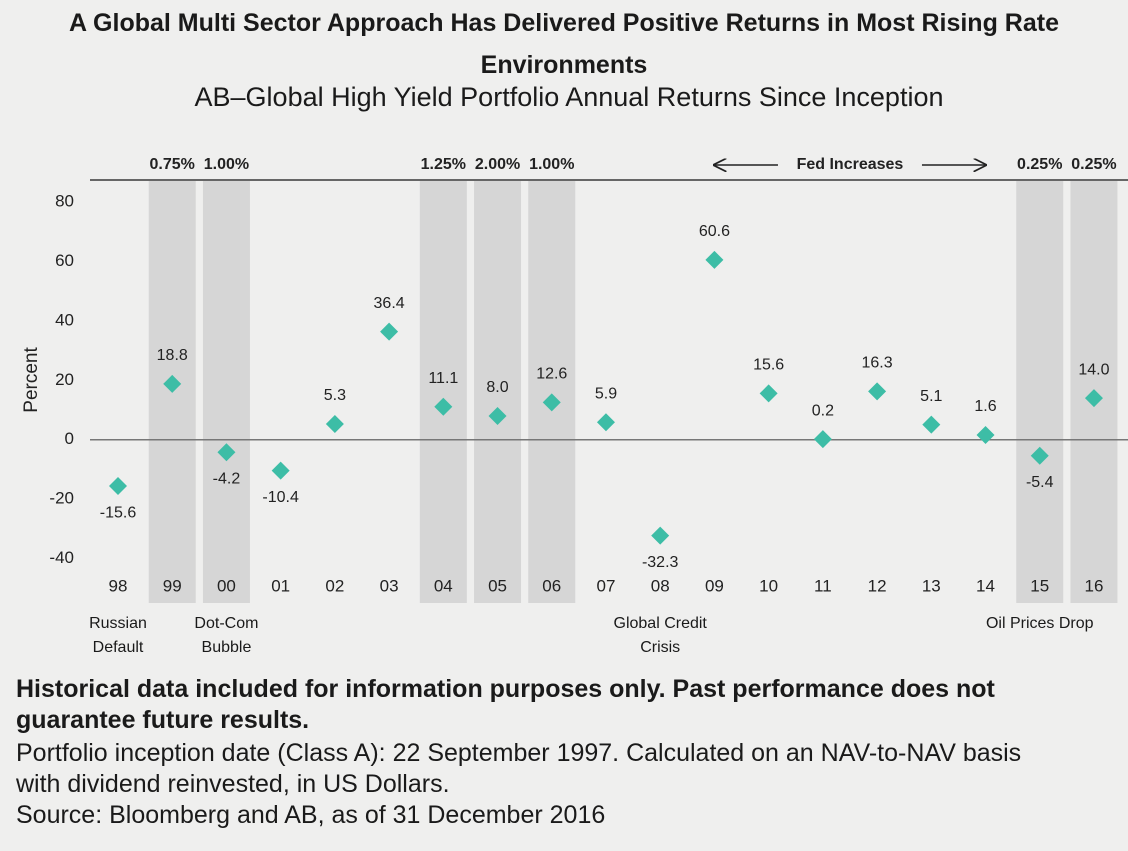 Image resolution: width=1128 pixels, height=851 pixels. Describe the element at coordinates (660, 585) in the screenshot. I see `x-tick-label: 08` at that location.